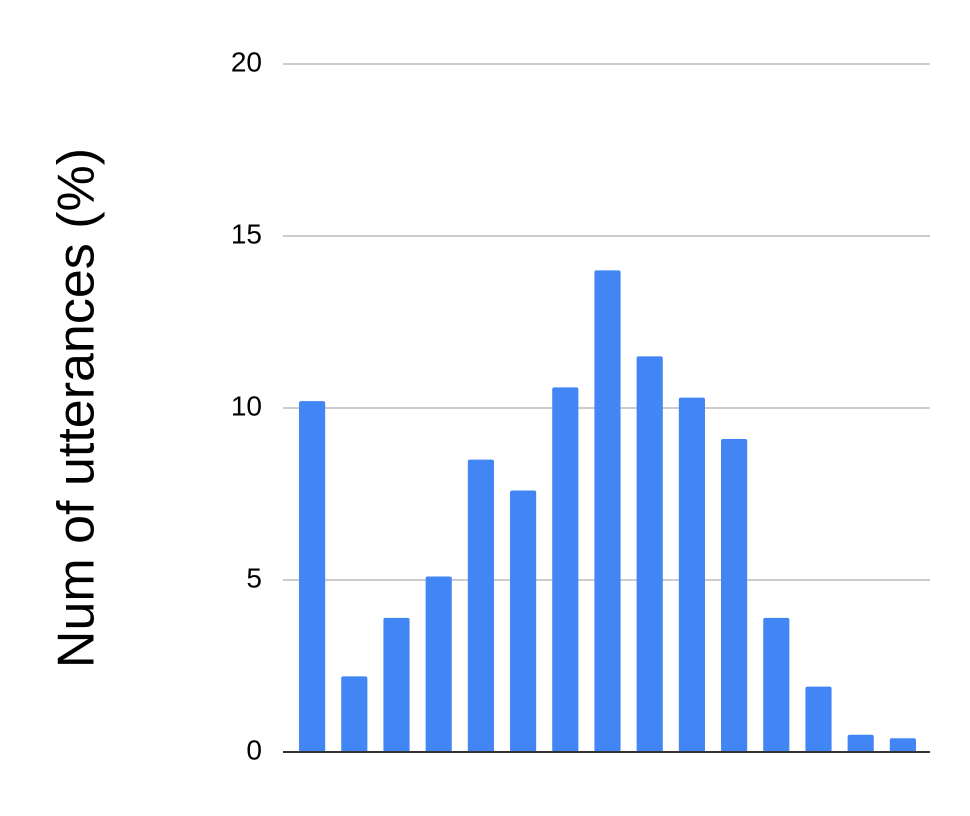 The height and width of the screenshot is (816, 970). Describe the element at coordinates (254, 749) in the screenshot. I see `y-tick-label: 0` at that location.